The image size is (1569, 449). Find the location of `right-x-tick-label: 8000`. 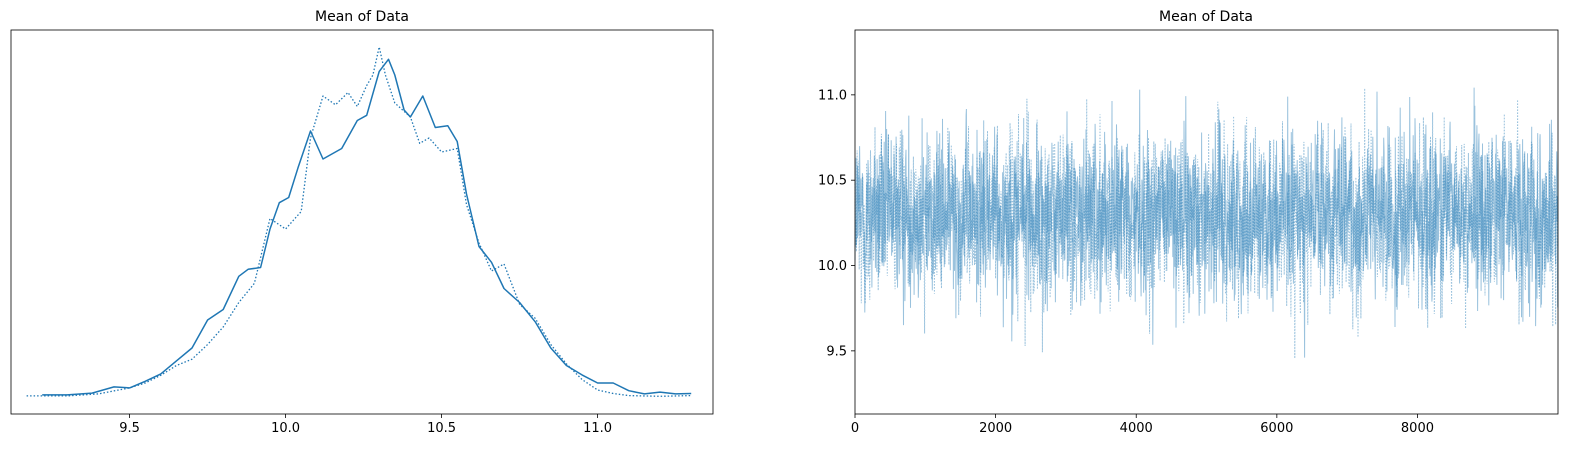

right-x-tick-label: 8000 is located at coordinates (1417, 428).